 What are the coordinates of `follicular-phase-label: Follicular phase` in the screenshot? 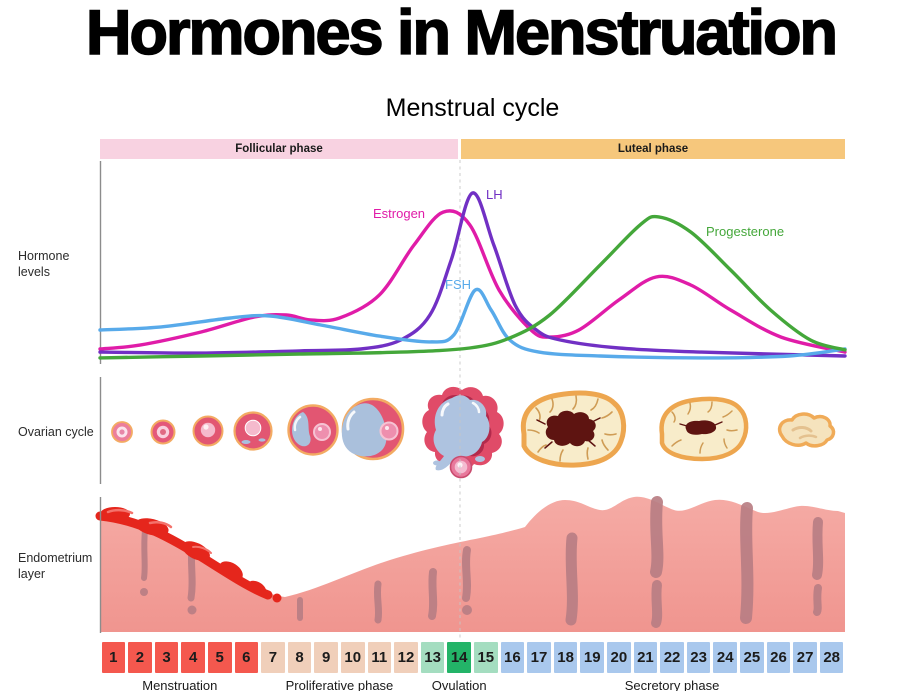 It's located at (279, 149).